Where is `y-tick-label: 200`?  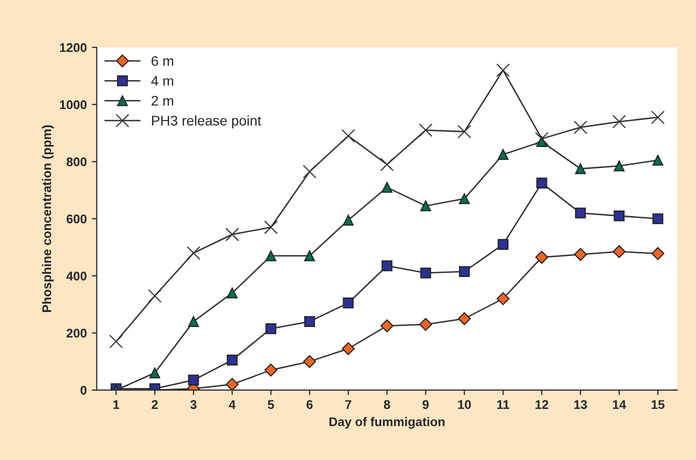
y-tick-label: 200 is located at coordinates (76, 333).